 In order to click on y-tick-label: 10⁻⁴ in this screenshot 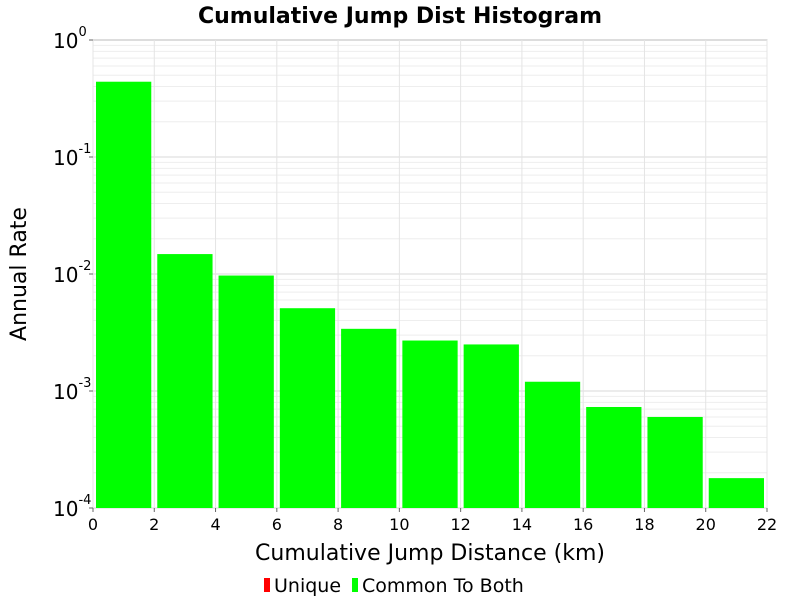, I will do `click(72, 507)`.